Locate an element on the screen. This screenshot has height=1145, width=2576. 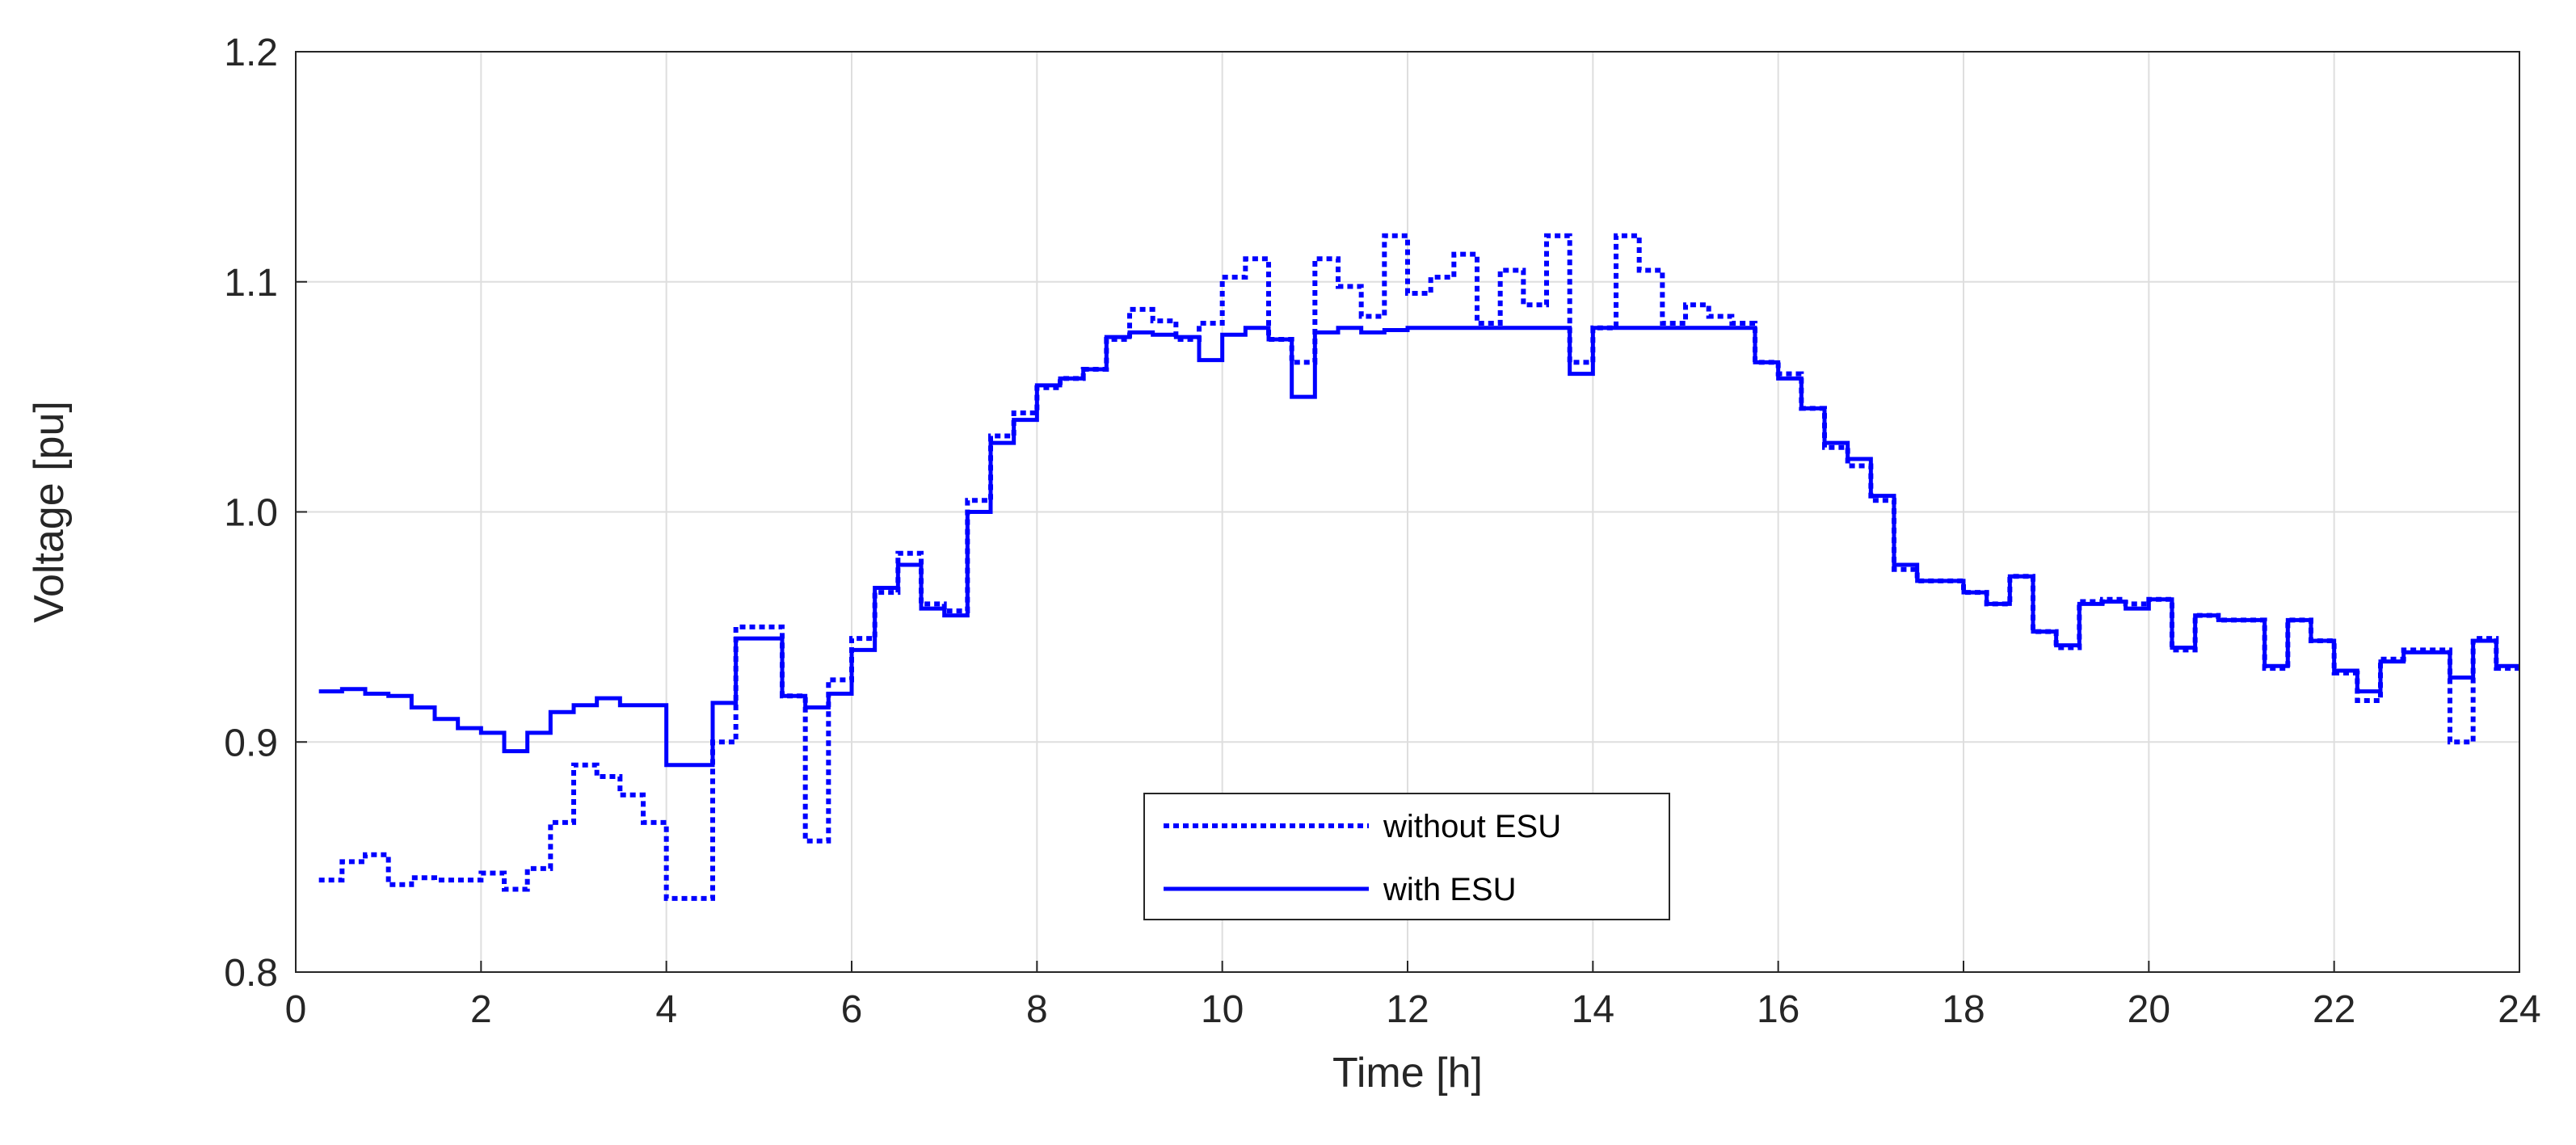
x-axis-ticks: 0 2 4 6 8 10 12 14 16 18 20 22 24 is located at coordinates (1413, 996).